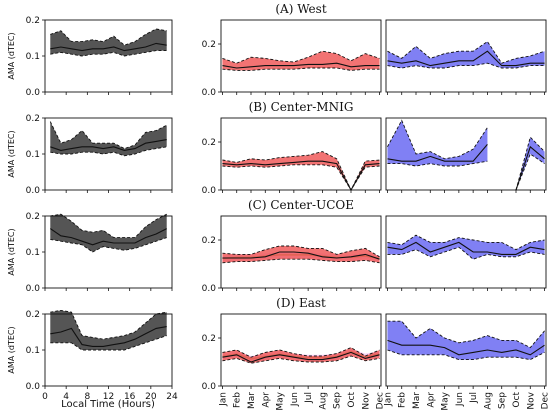  What do you see at coordinates (172, 397) in the screenshot?
I see `x-tick-label: 24` at bounding box center [172, 397].